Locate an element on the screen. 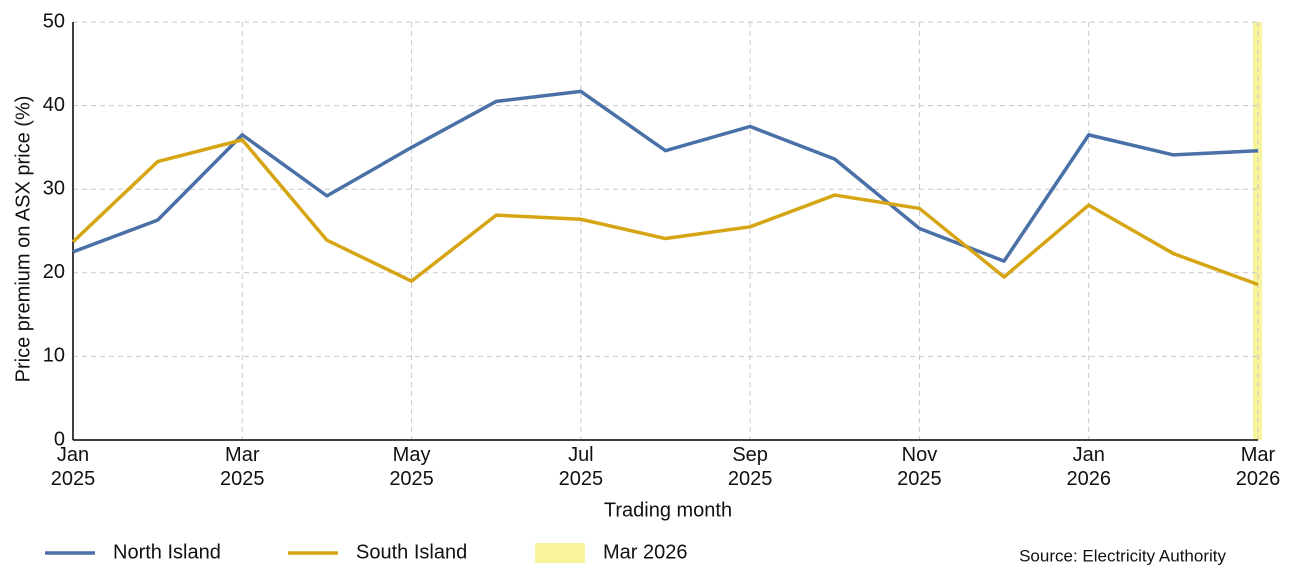 The height and width of the screenshot is (570, 1299). legend-label: South Island is located at coordinates (411, 552).